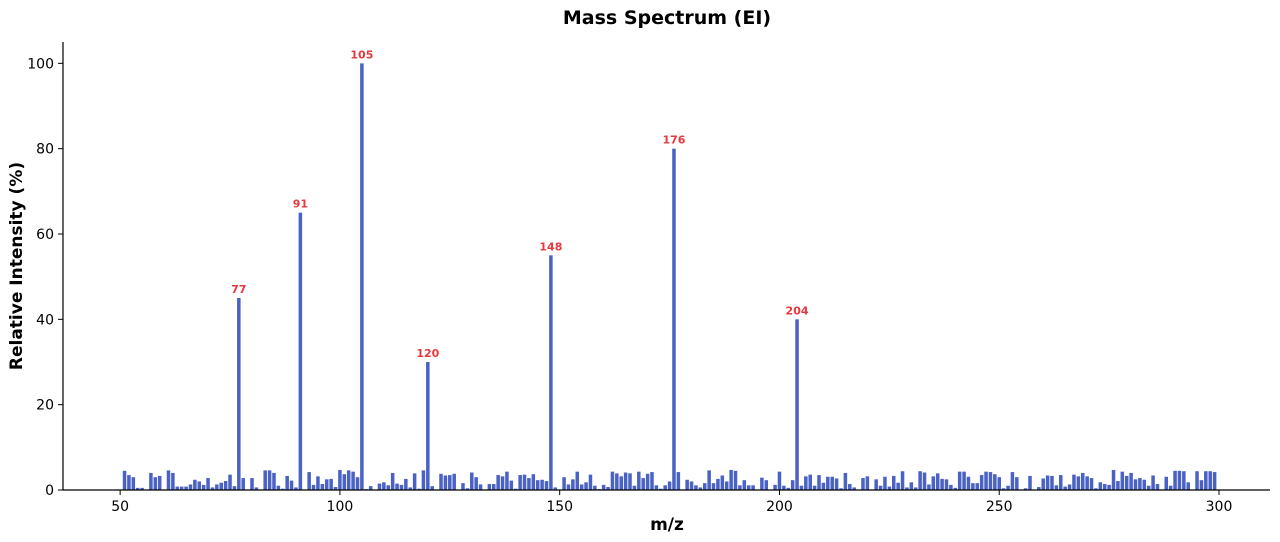 The height and width of the screenshot is (542, 1280). What do you see at coordinates (999, 507) in the screenshot?
I see `x-tick-label: 250` at bounding box center [999, 507].